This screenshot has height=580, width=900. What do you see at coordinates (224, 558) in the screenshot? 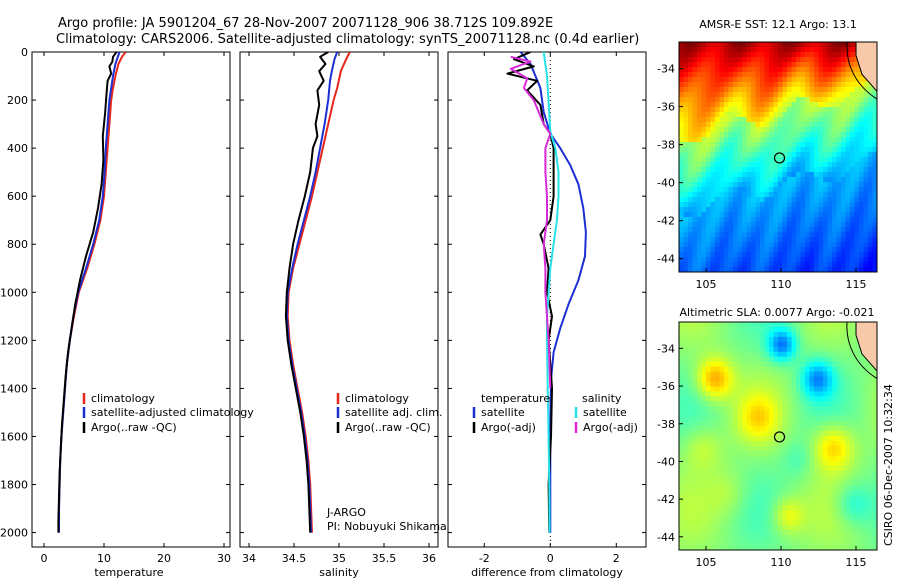
I see `x-tick-label: 30` at bounding box center [224, 558].